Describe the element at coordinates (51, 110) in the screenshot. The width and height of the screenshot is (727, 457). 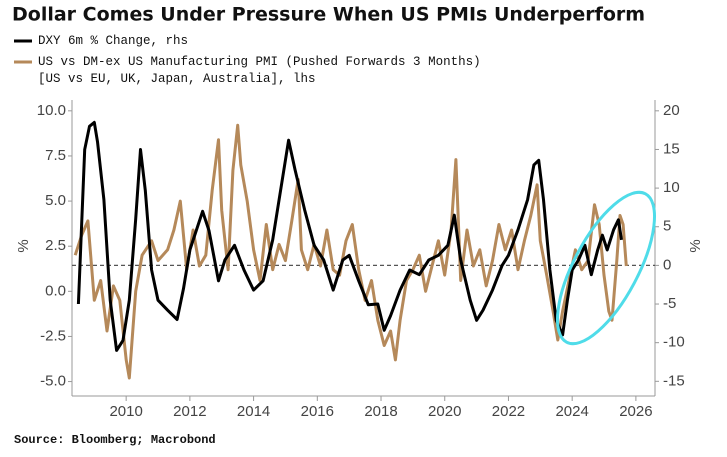
I see `y-tick-label: 10.0` at that location.